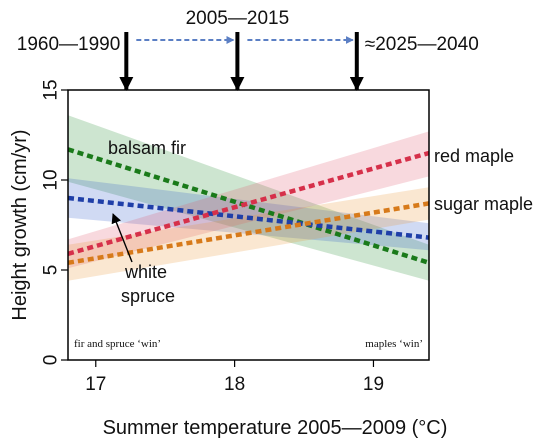  I want to click on label-sugar-maple: sugar maple, so click(483, 204).